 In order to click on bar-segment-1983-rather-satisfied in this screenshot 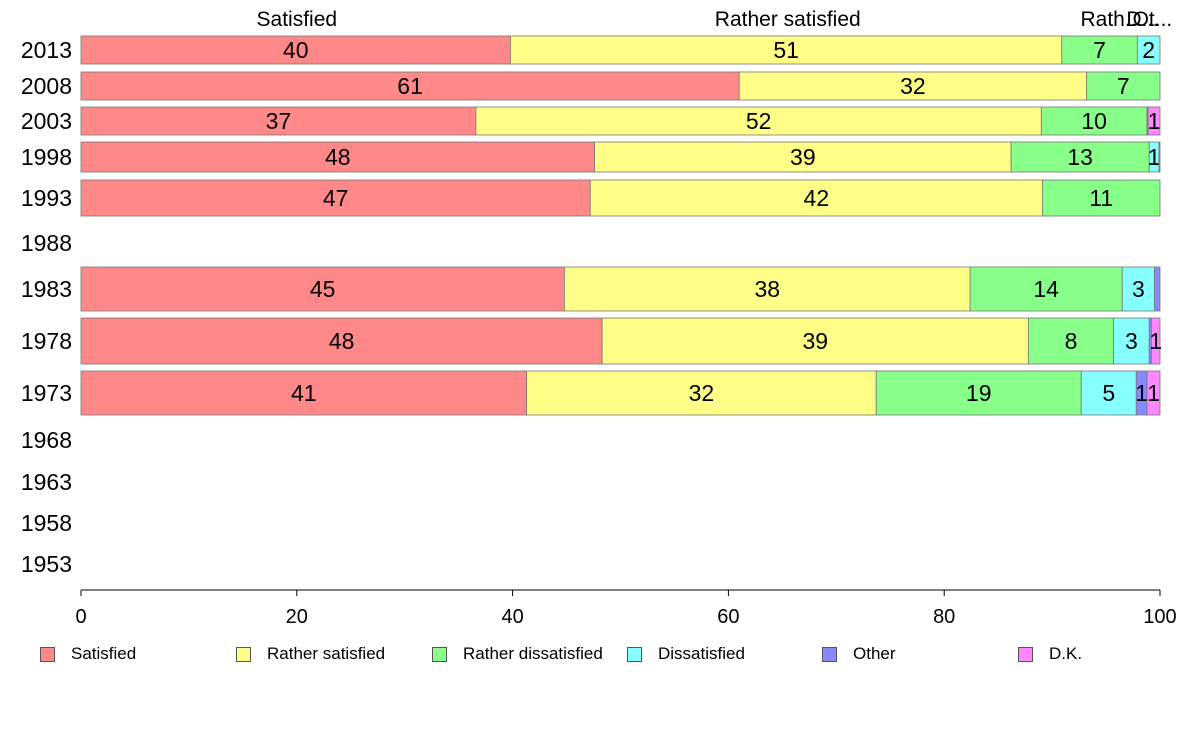, I will do `click(767, 289)`.